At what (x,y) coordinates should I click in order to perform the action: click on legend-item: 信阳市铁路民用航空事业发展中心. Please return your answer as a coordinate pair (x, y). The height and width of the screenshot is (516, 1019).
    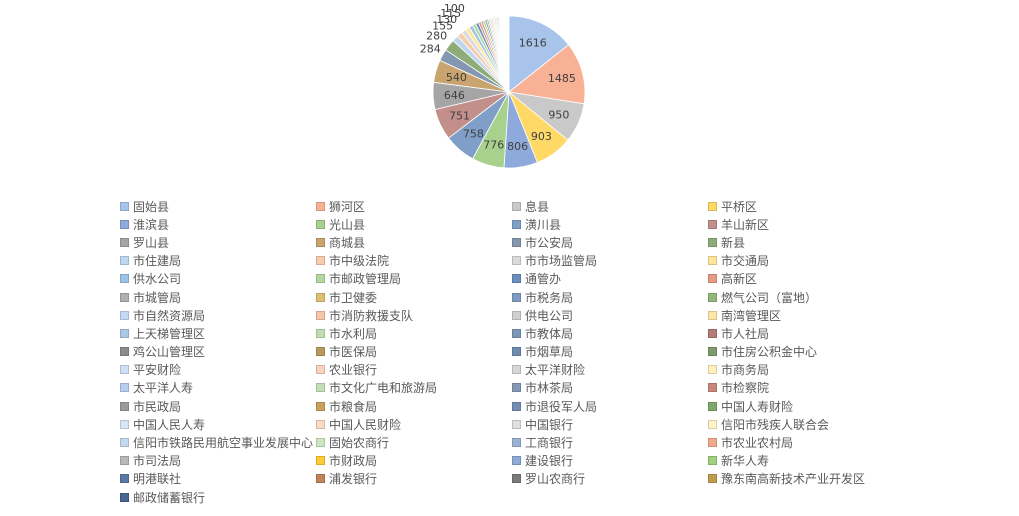
    Looking at the image, I should click on (218, 442).